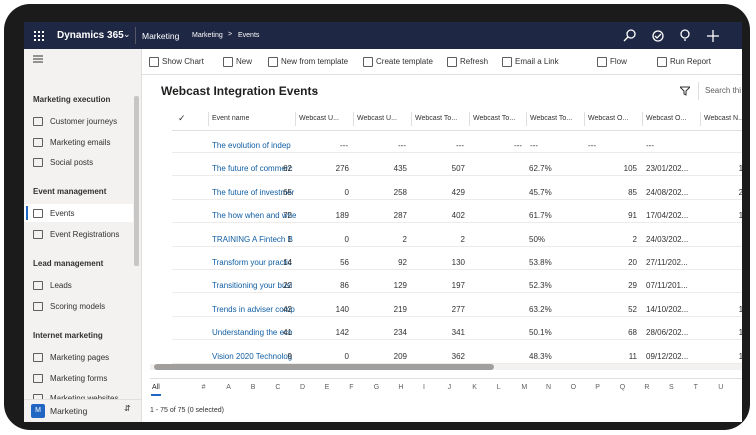 The height and width of the screenshot is (435, 756). What do you see at coordinates (690, 61) in the screenshot?
I see `command-button: Run Report` at bounding box center [690, 61].